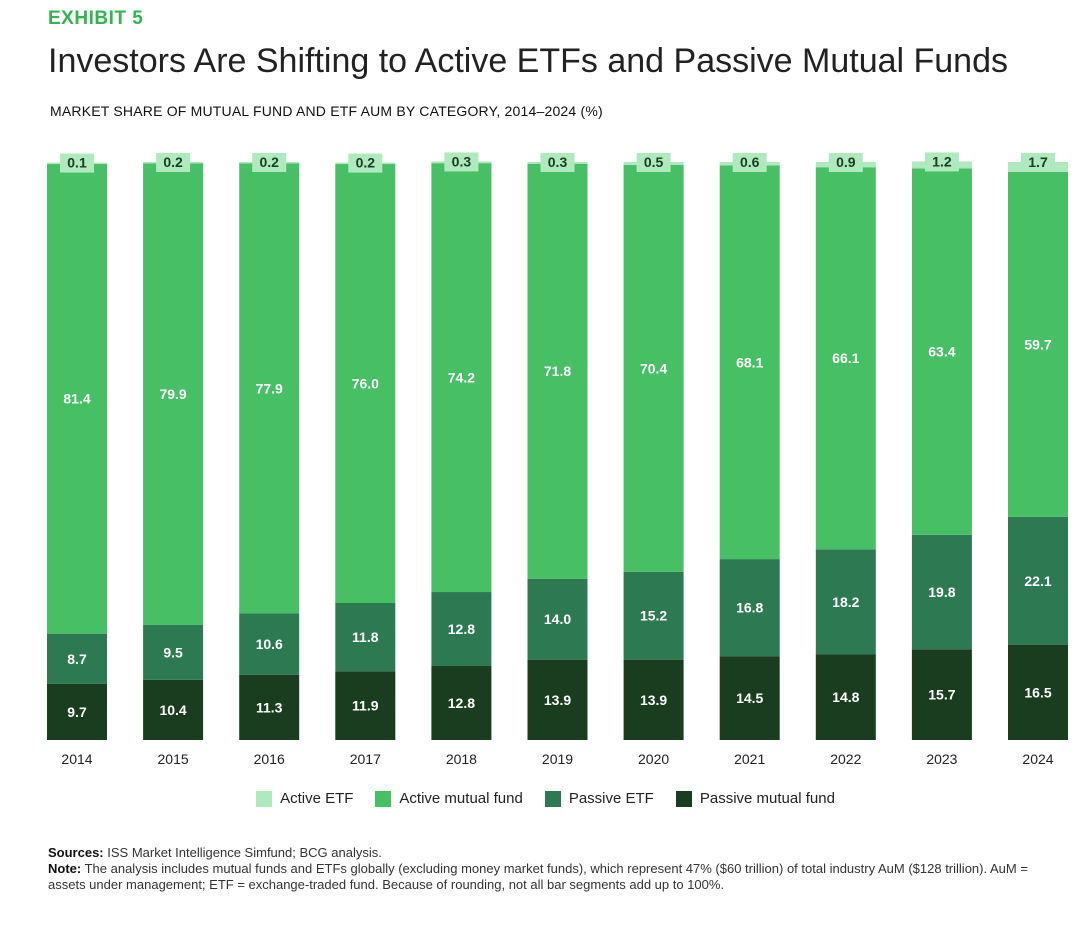  What do you see at coordinates (317, 798) in the screenshot?
I see `legend-label: Active ETF` at bounding box center [317, 798].